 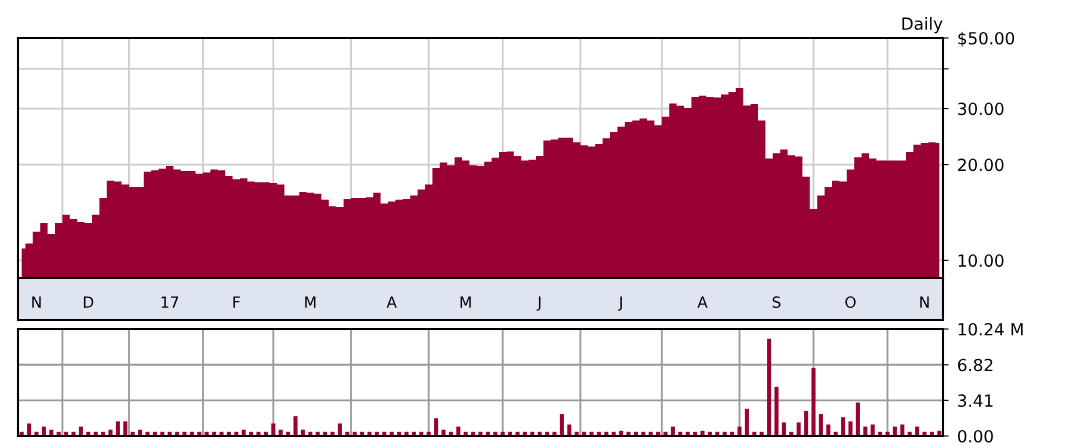 I want to click on y-tick-label: 3.41, so click(x=975, y=400).